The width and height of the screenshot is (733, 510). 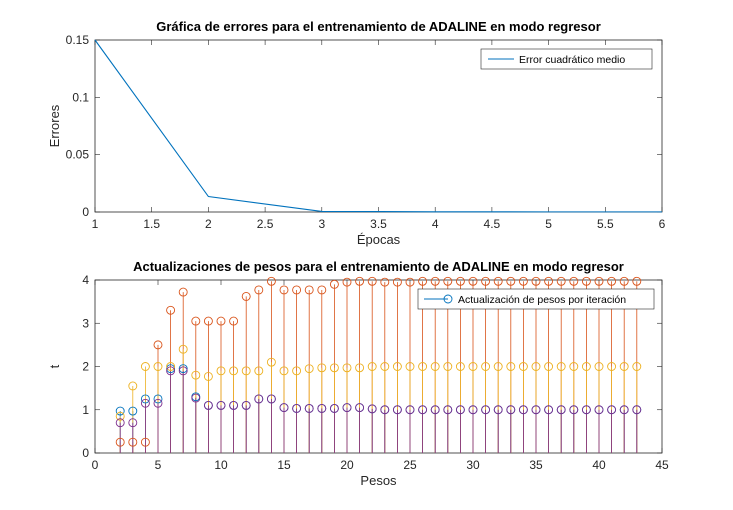 I want to click on legend-box, so click(x=566, y=59).